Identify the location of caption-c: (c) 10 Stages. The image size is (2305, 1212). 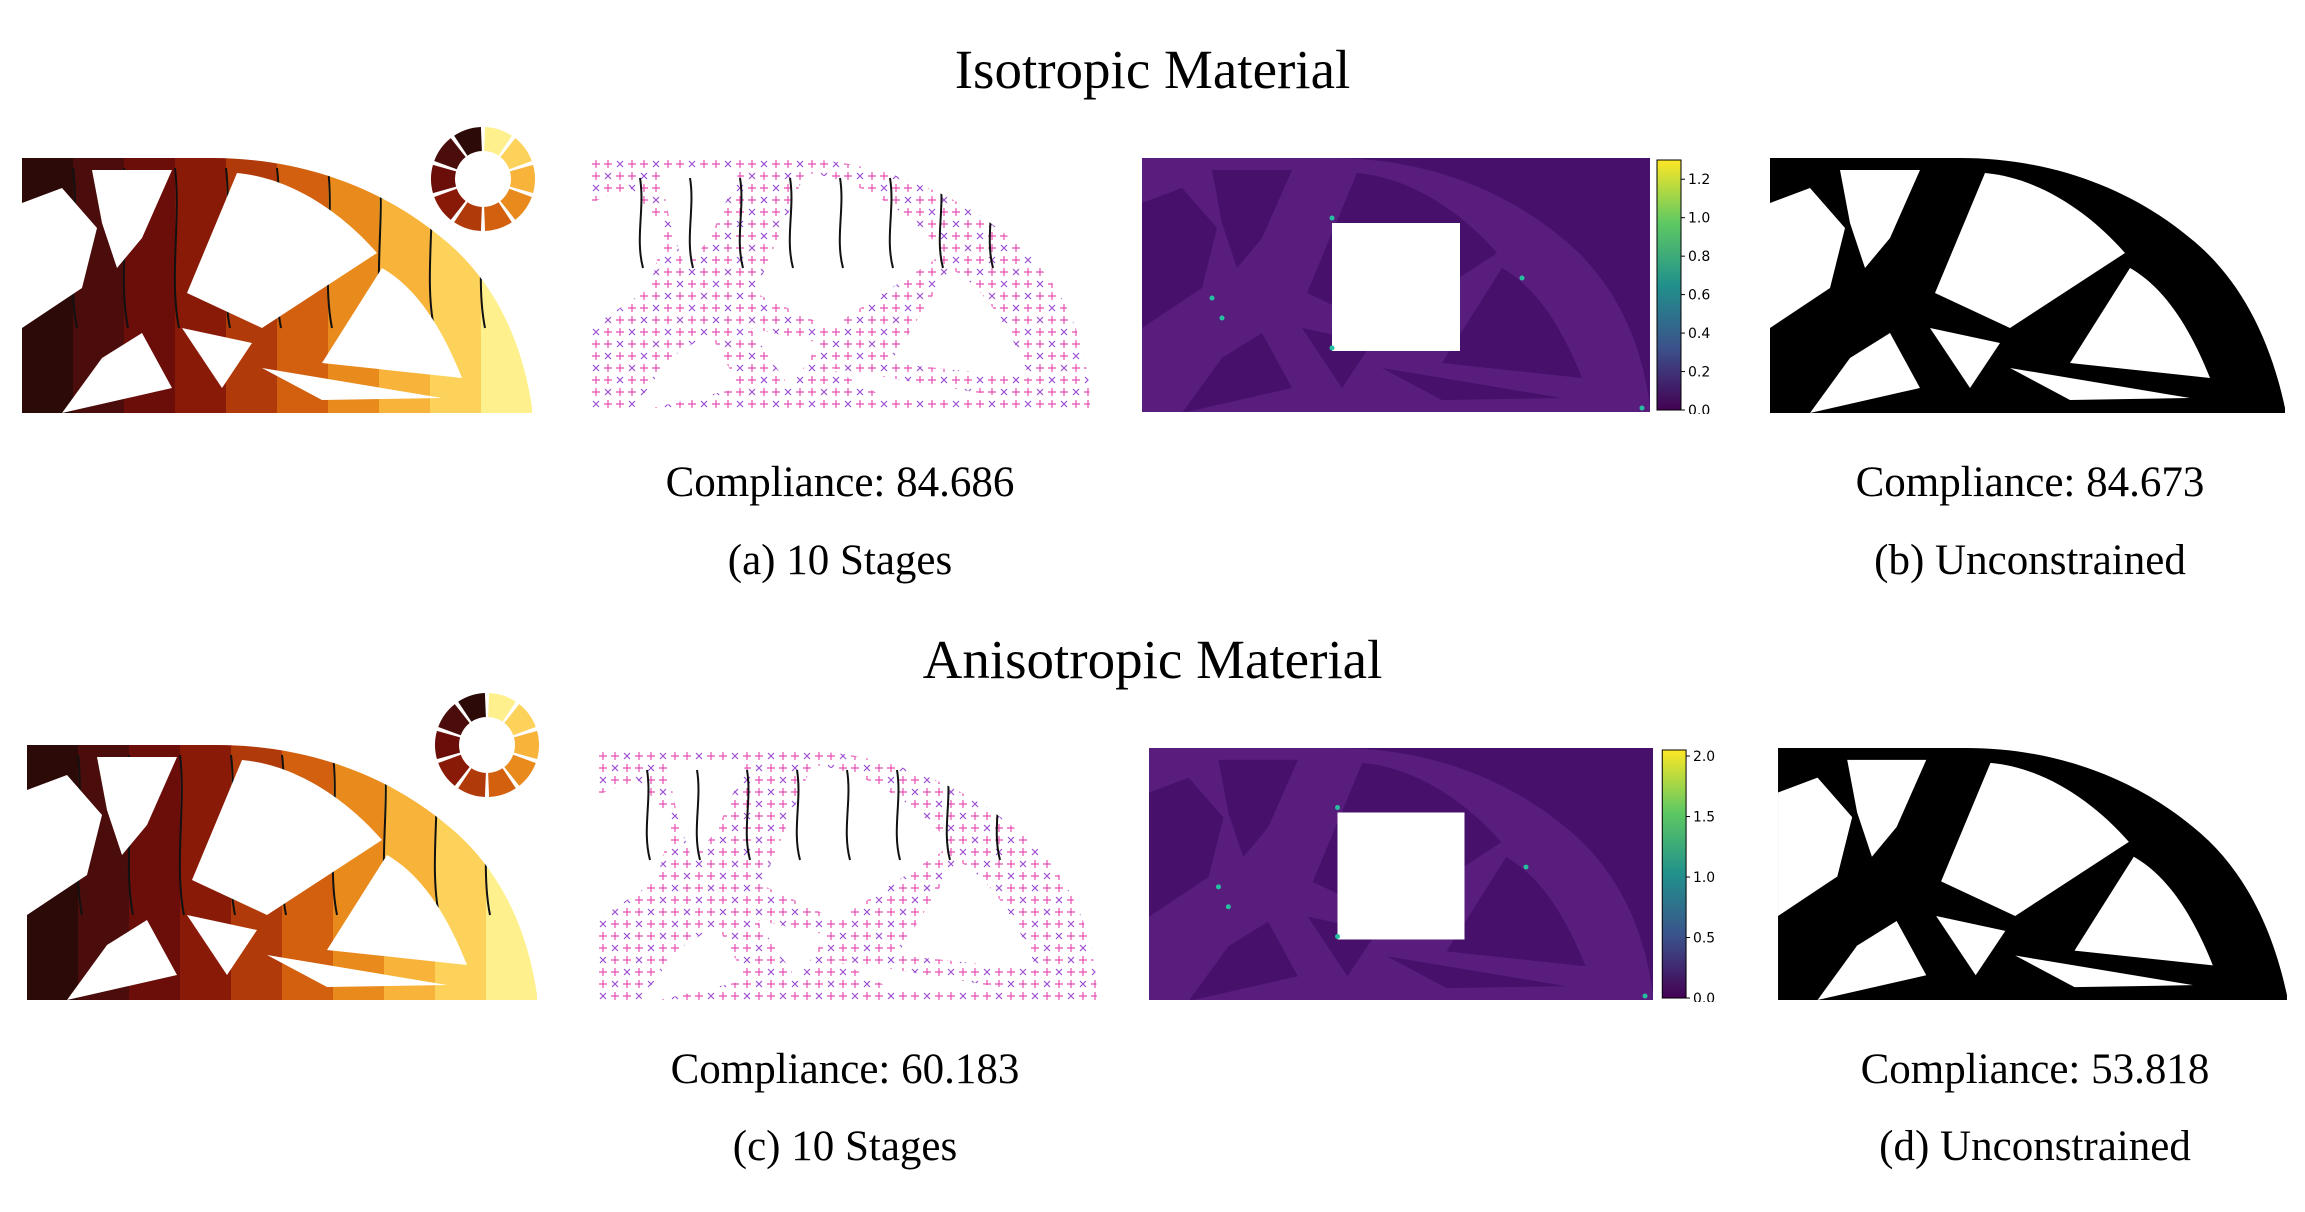
(845, 1146).